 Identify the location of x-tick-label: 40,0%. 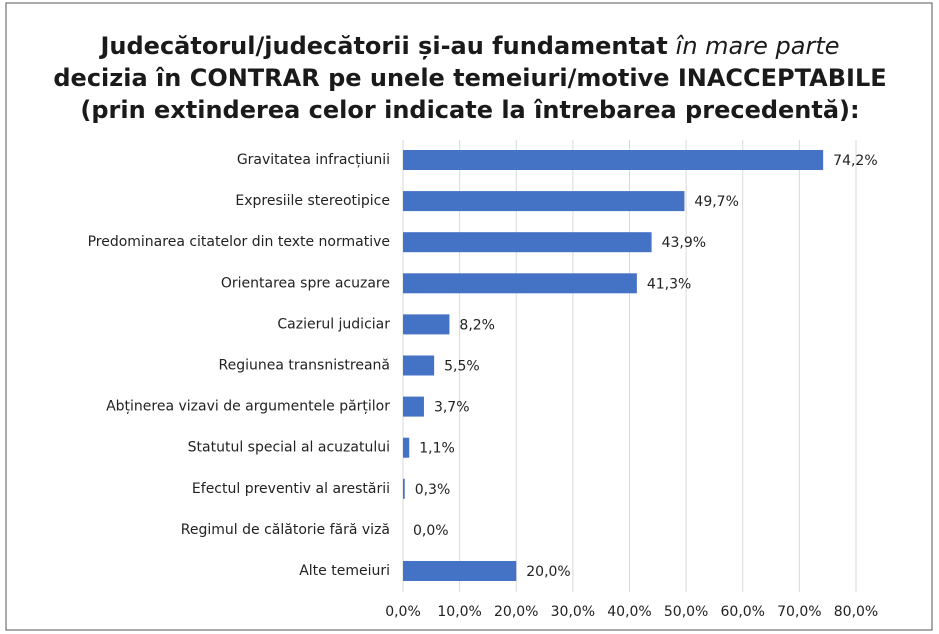
(629, 612).